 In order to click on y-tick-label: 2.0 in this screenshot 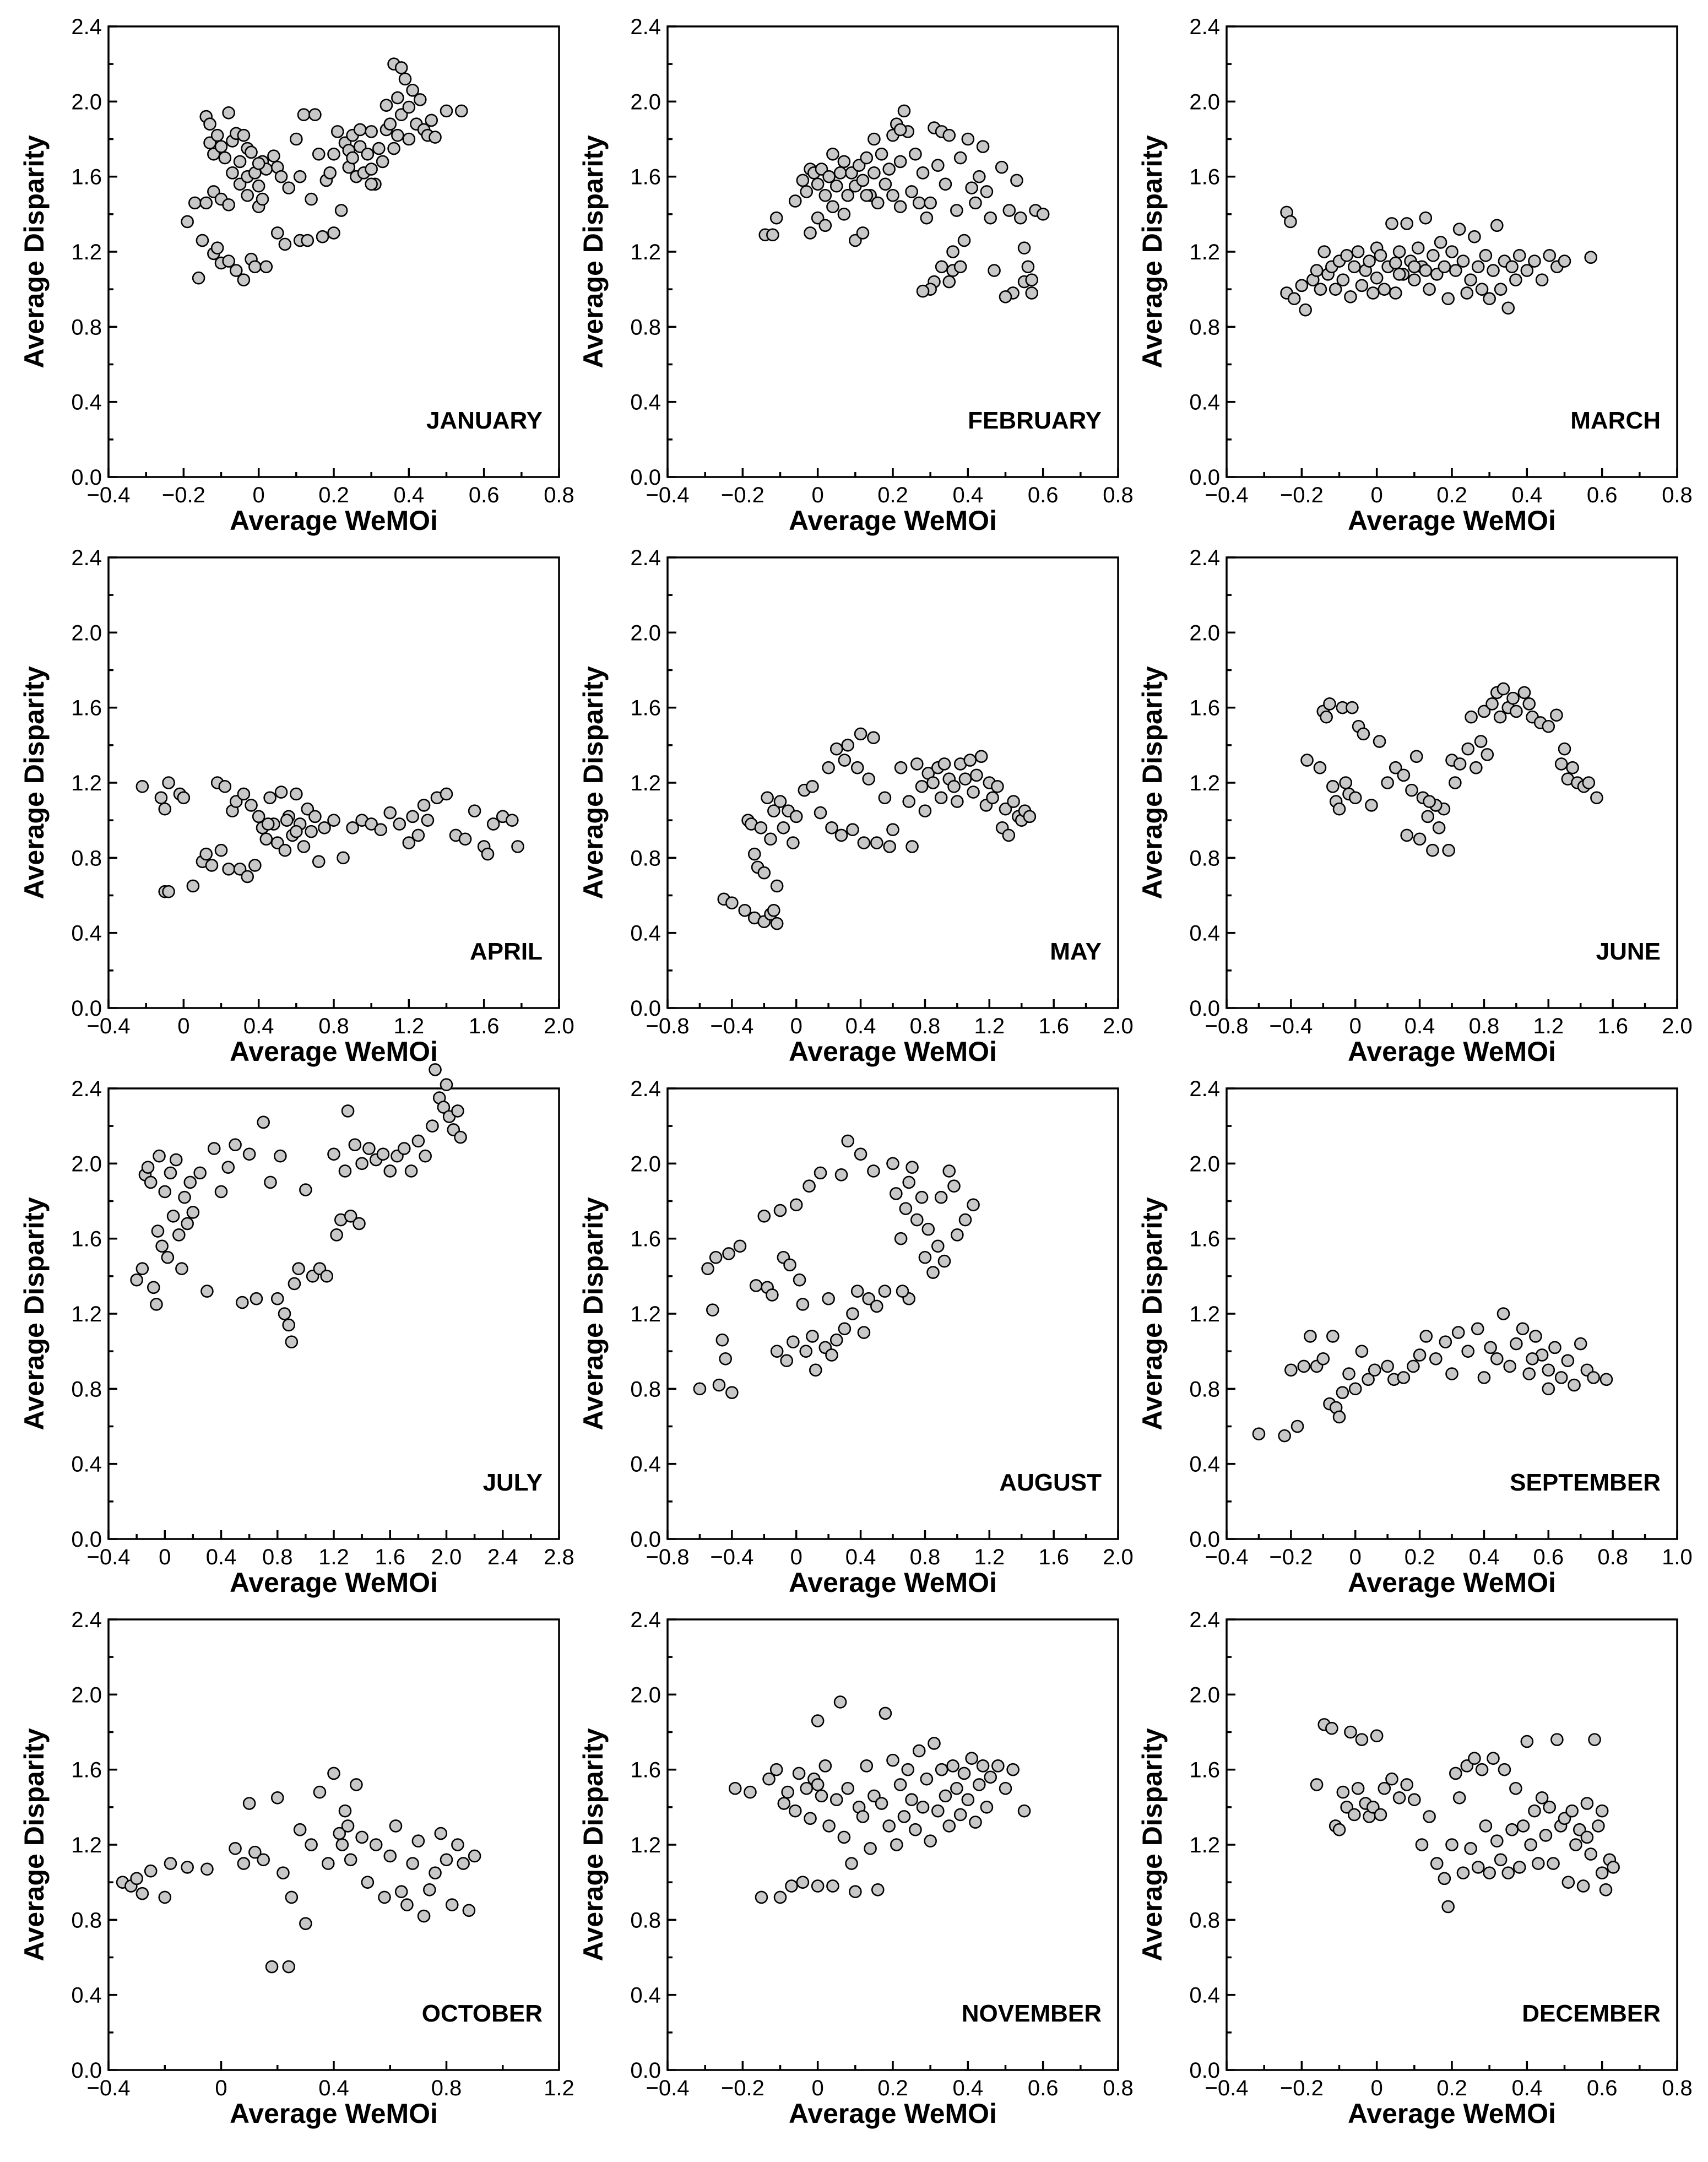, I will do `click(1205, 633)`.